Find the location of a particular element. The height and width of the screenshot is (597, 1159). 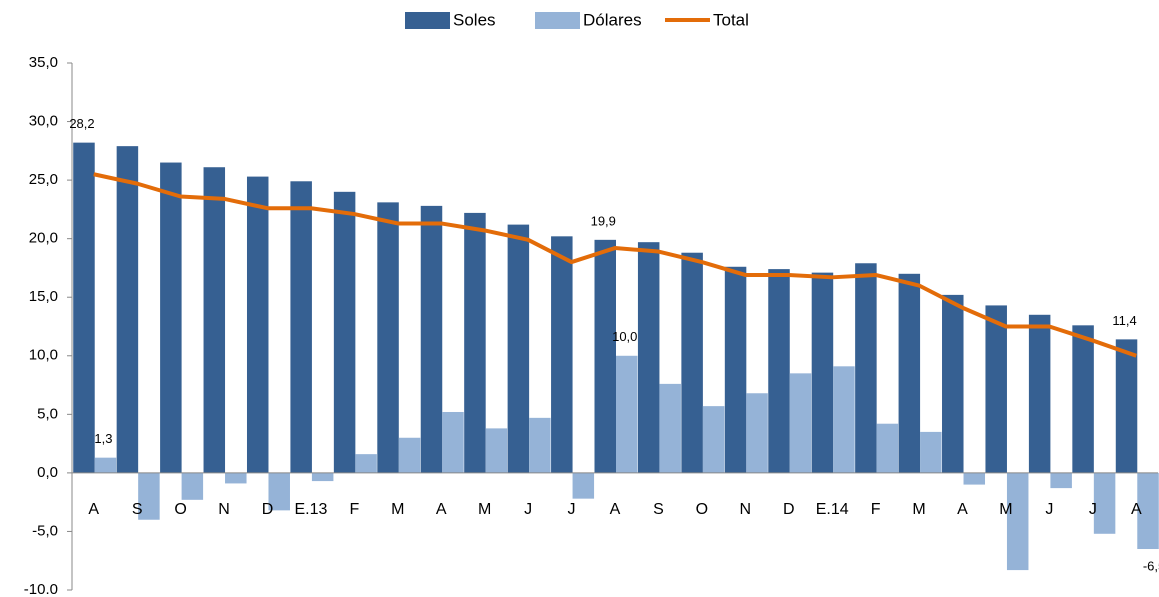

x-tick-label: E.13 is located at coordinates (310, 509).